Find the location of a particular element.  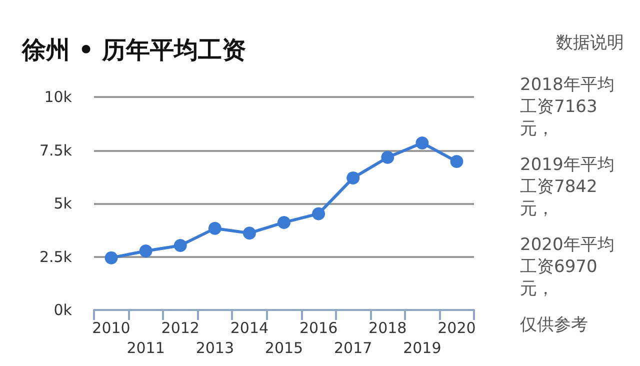

x-tick-label: 2014 is located at coordinates (249, 328).